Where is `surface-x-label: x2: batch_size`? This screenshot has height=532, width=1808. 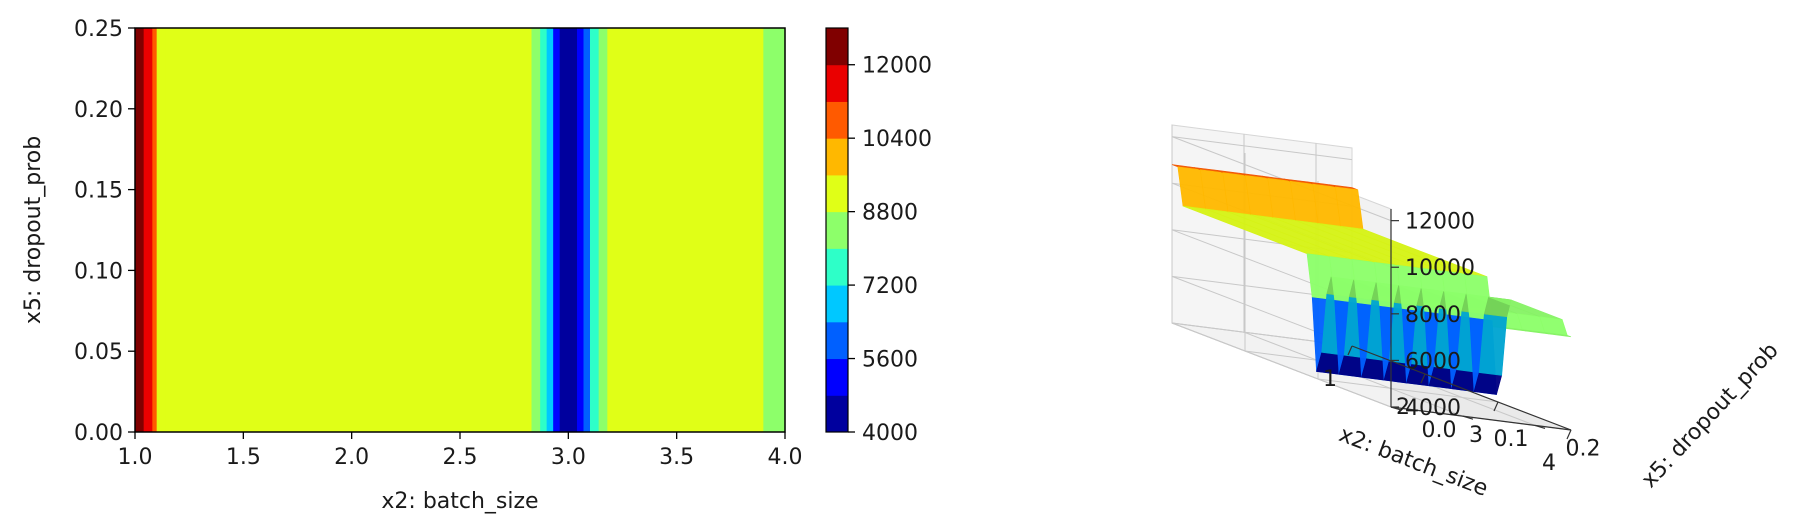
surface-x-label: x2: batch_size is located at coordinates (1413, 462).